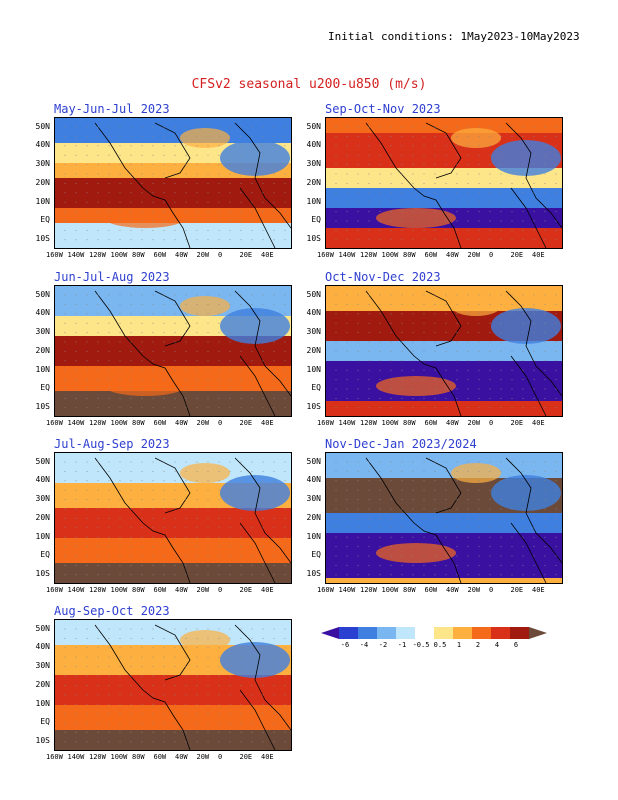  What do you see at coordinates (519, 633) in the screenshot?
I see `legend-box-pos6` at bounding box center [519, 633].